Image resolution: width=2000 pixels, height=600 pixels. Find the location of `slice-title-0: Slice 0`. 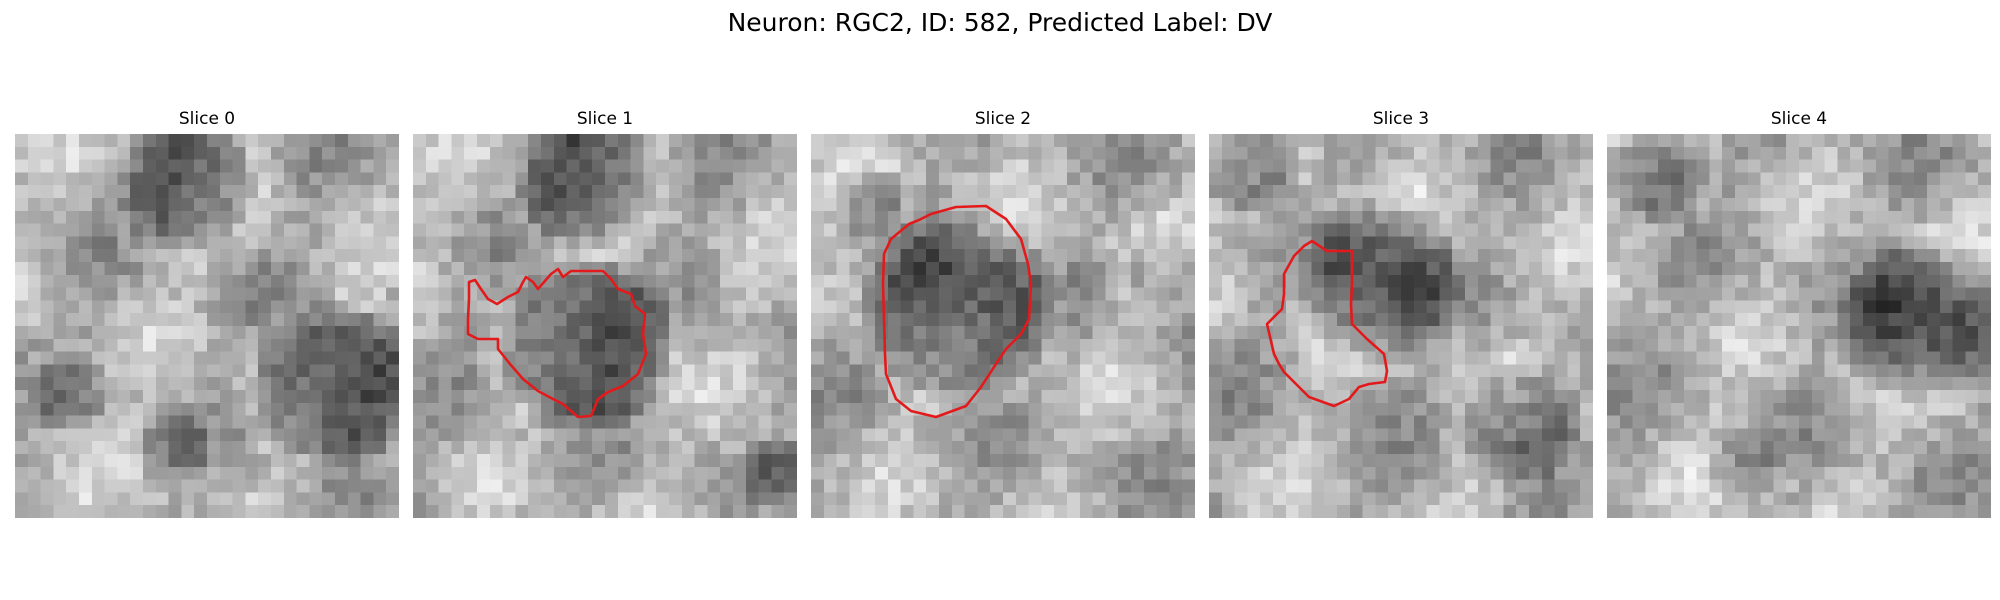

slice-title-0: Slice 0 is located at coordinates (207, 119).